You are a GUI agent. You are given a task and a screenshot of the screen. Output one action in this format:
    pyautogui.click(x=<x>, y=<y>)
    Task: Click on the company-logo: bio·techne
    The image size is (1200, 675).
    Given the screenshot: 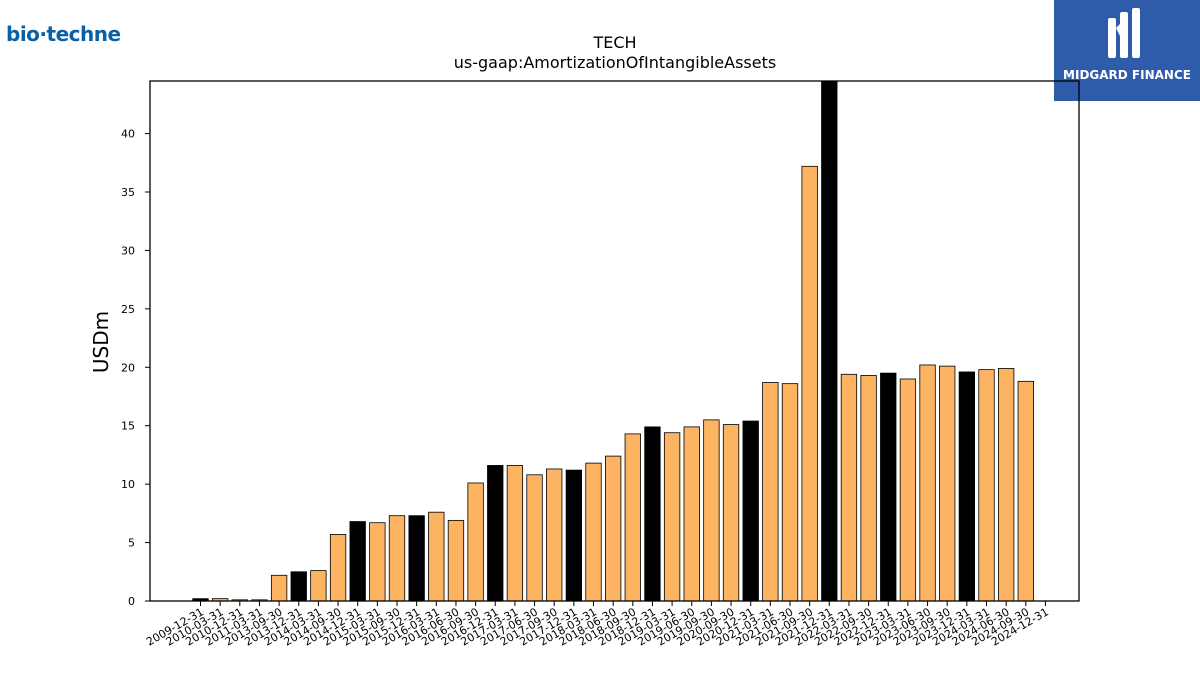 What is the action you would take?
    pyautogui.click(x=63, y=34)
    